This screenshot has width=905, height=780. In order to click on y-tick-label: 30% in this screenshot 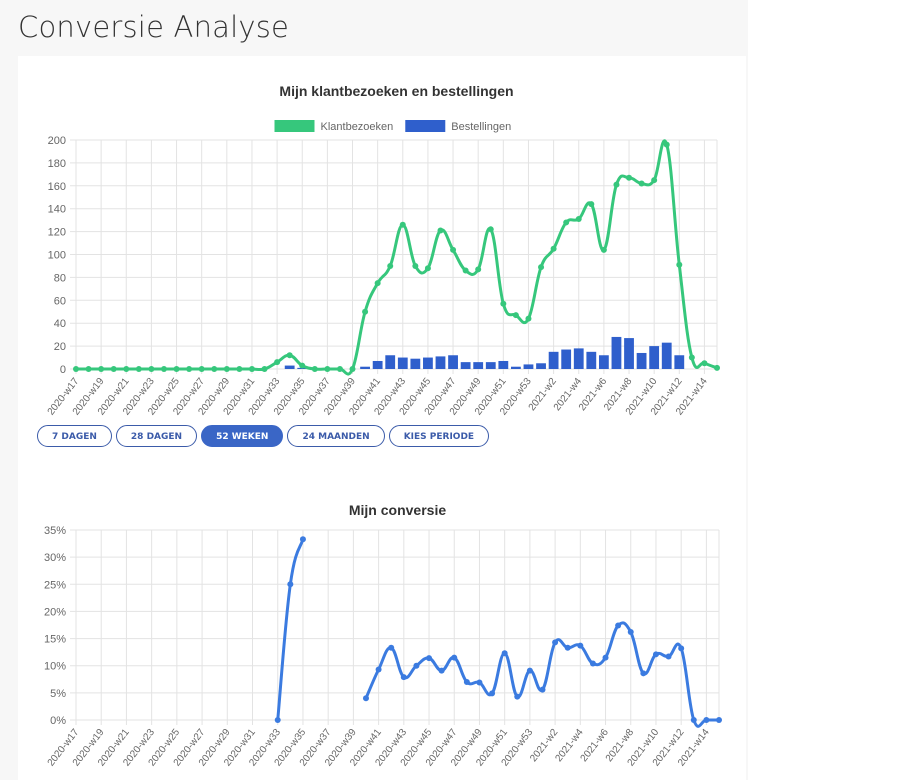, I will do `click(55, 558)`.